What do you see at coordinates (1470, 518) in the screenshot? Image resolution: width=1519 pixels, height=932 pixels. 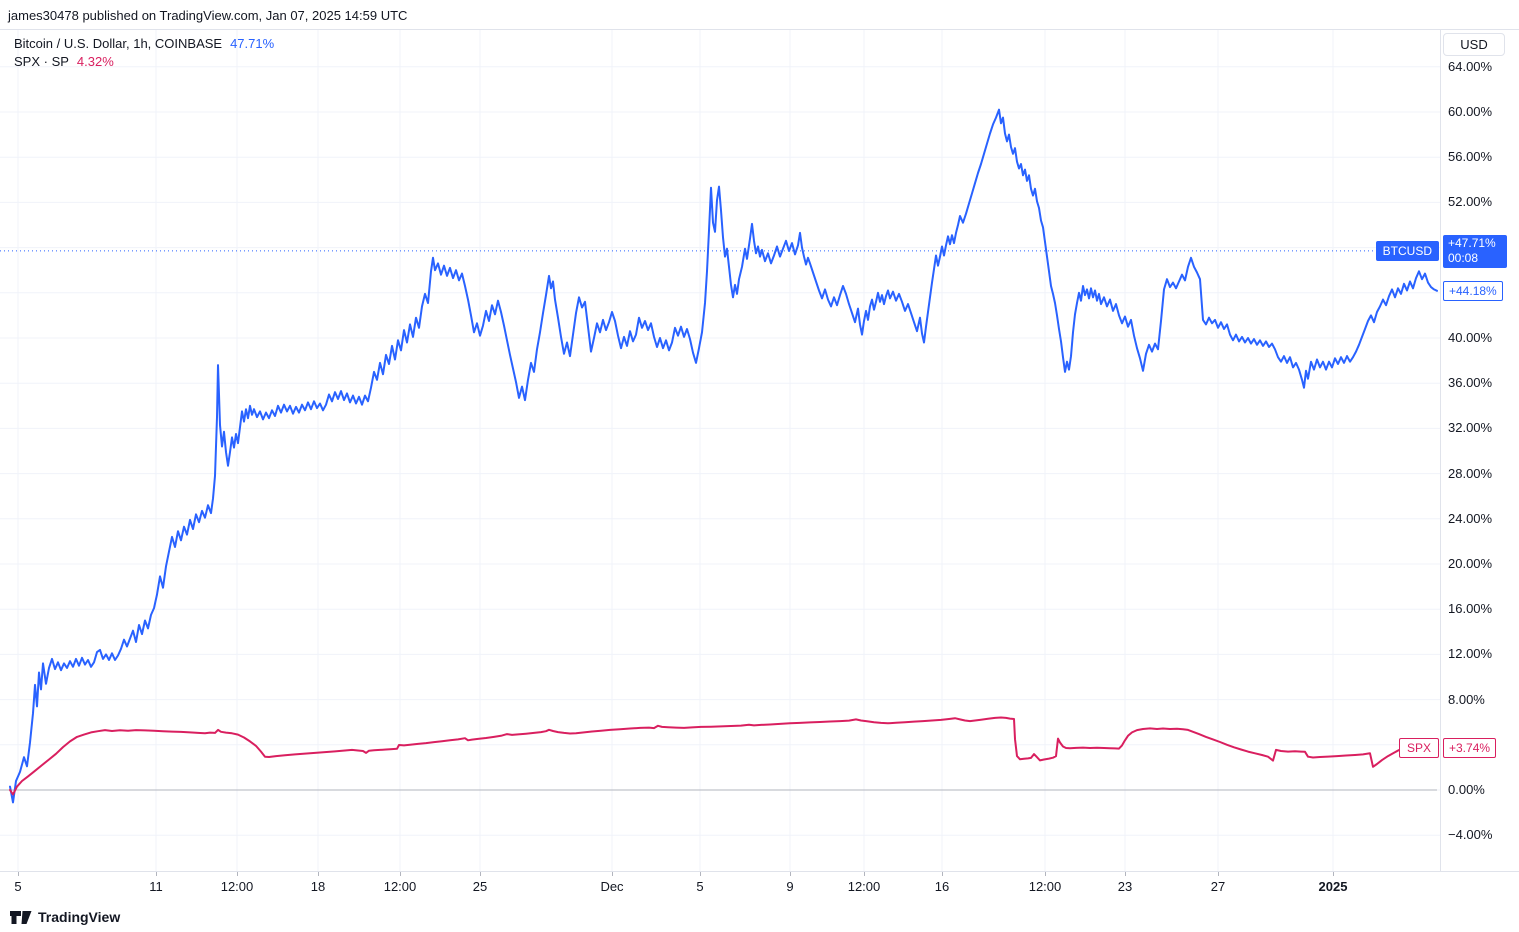 I see `price-tick-label: 24.00%` at bounding box center [1470, 518].